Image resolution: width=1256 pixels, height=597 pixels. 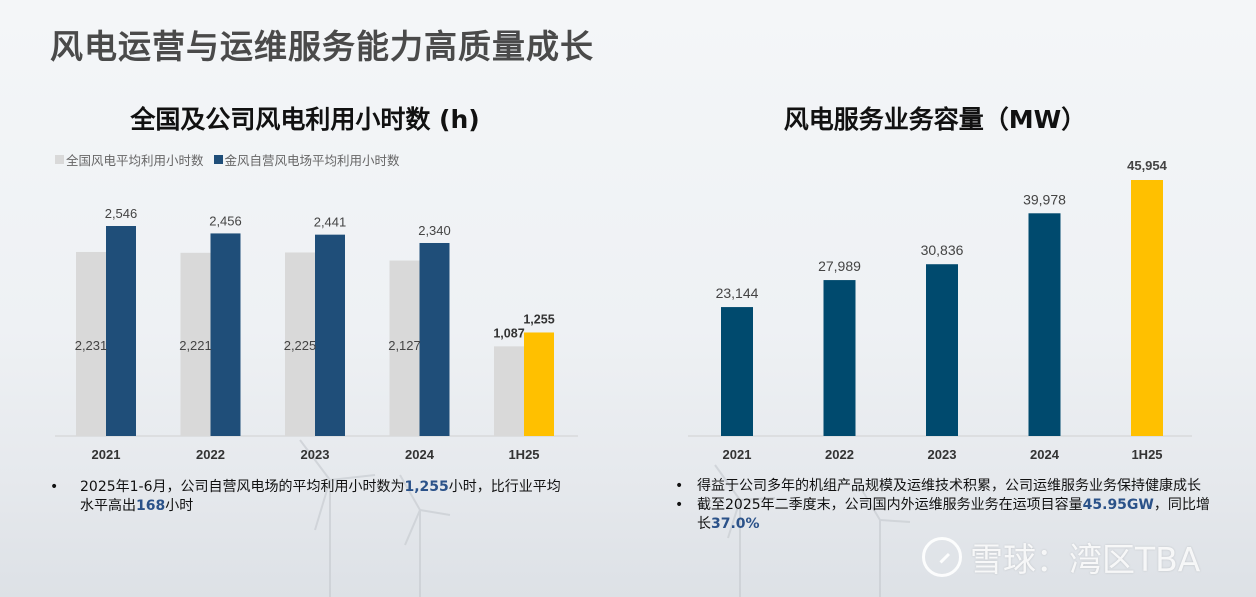 I want to click on left-chart-legend: 全国风电平均利用小时数 金风自营风电场平均利用小时数, so click(x=227, y=159).